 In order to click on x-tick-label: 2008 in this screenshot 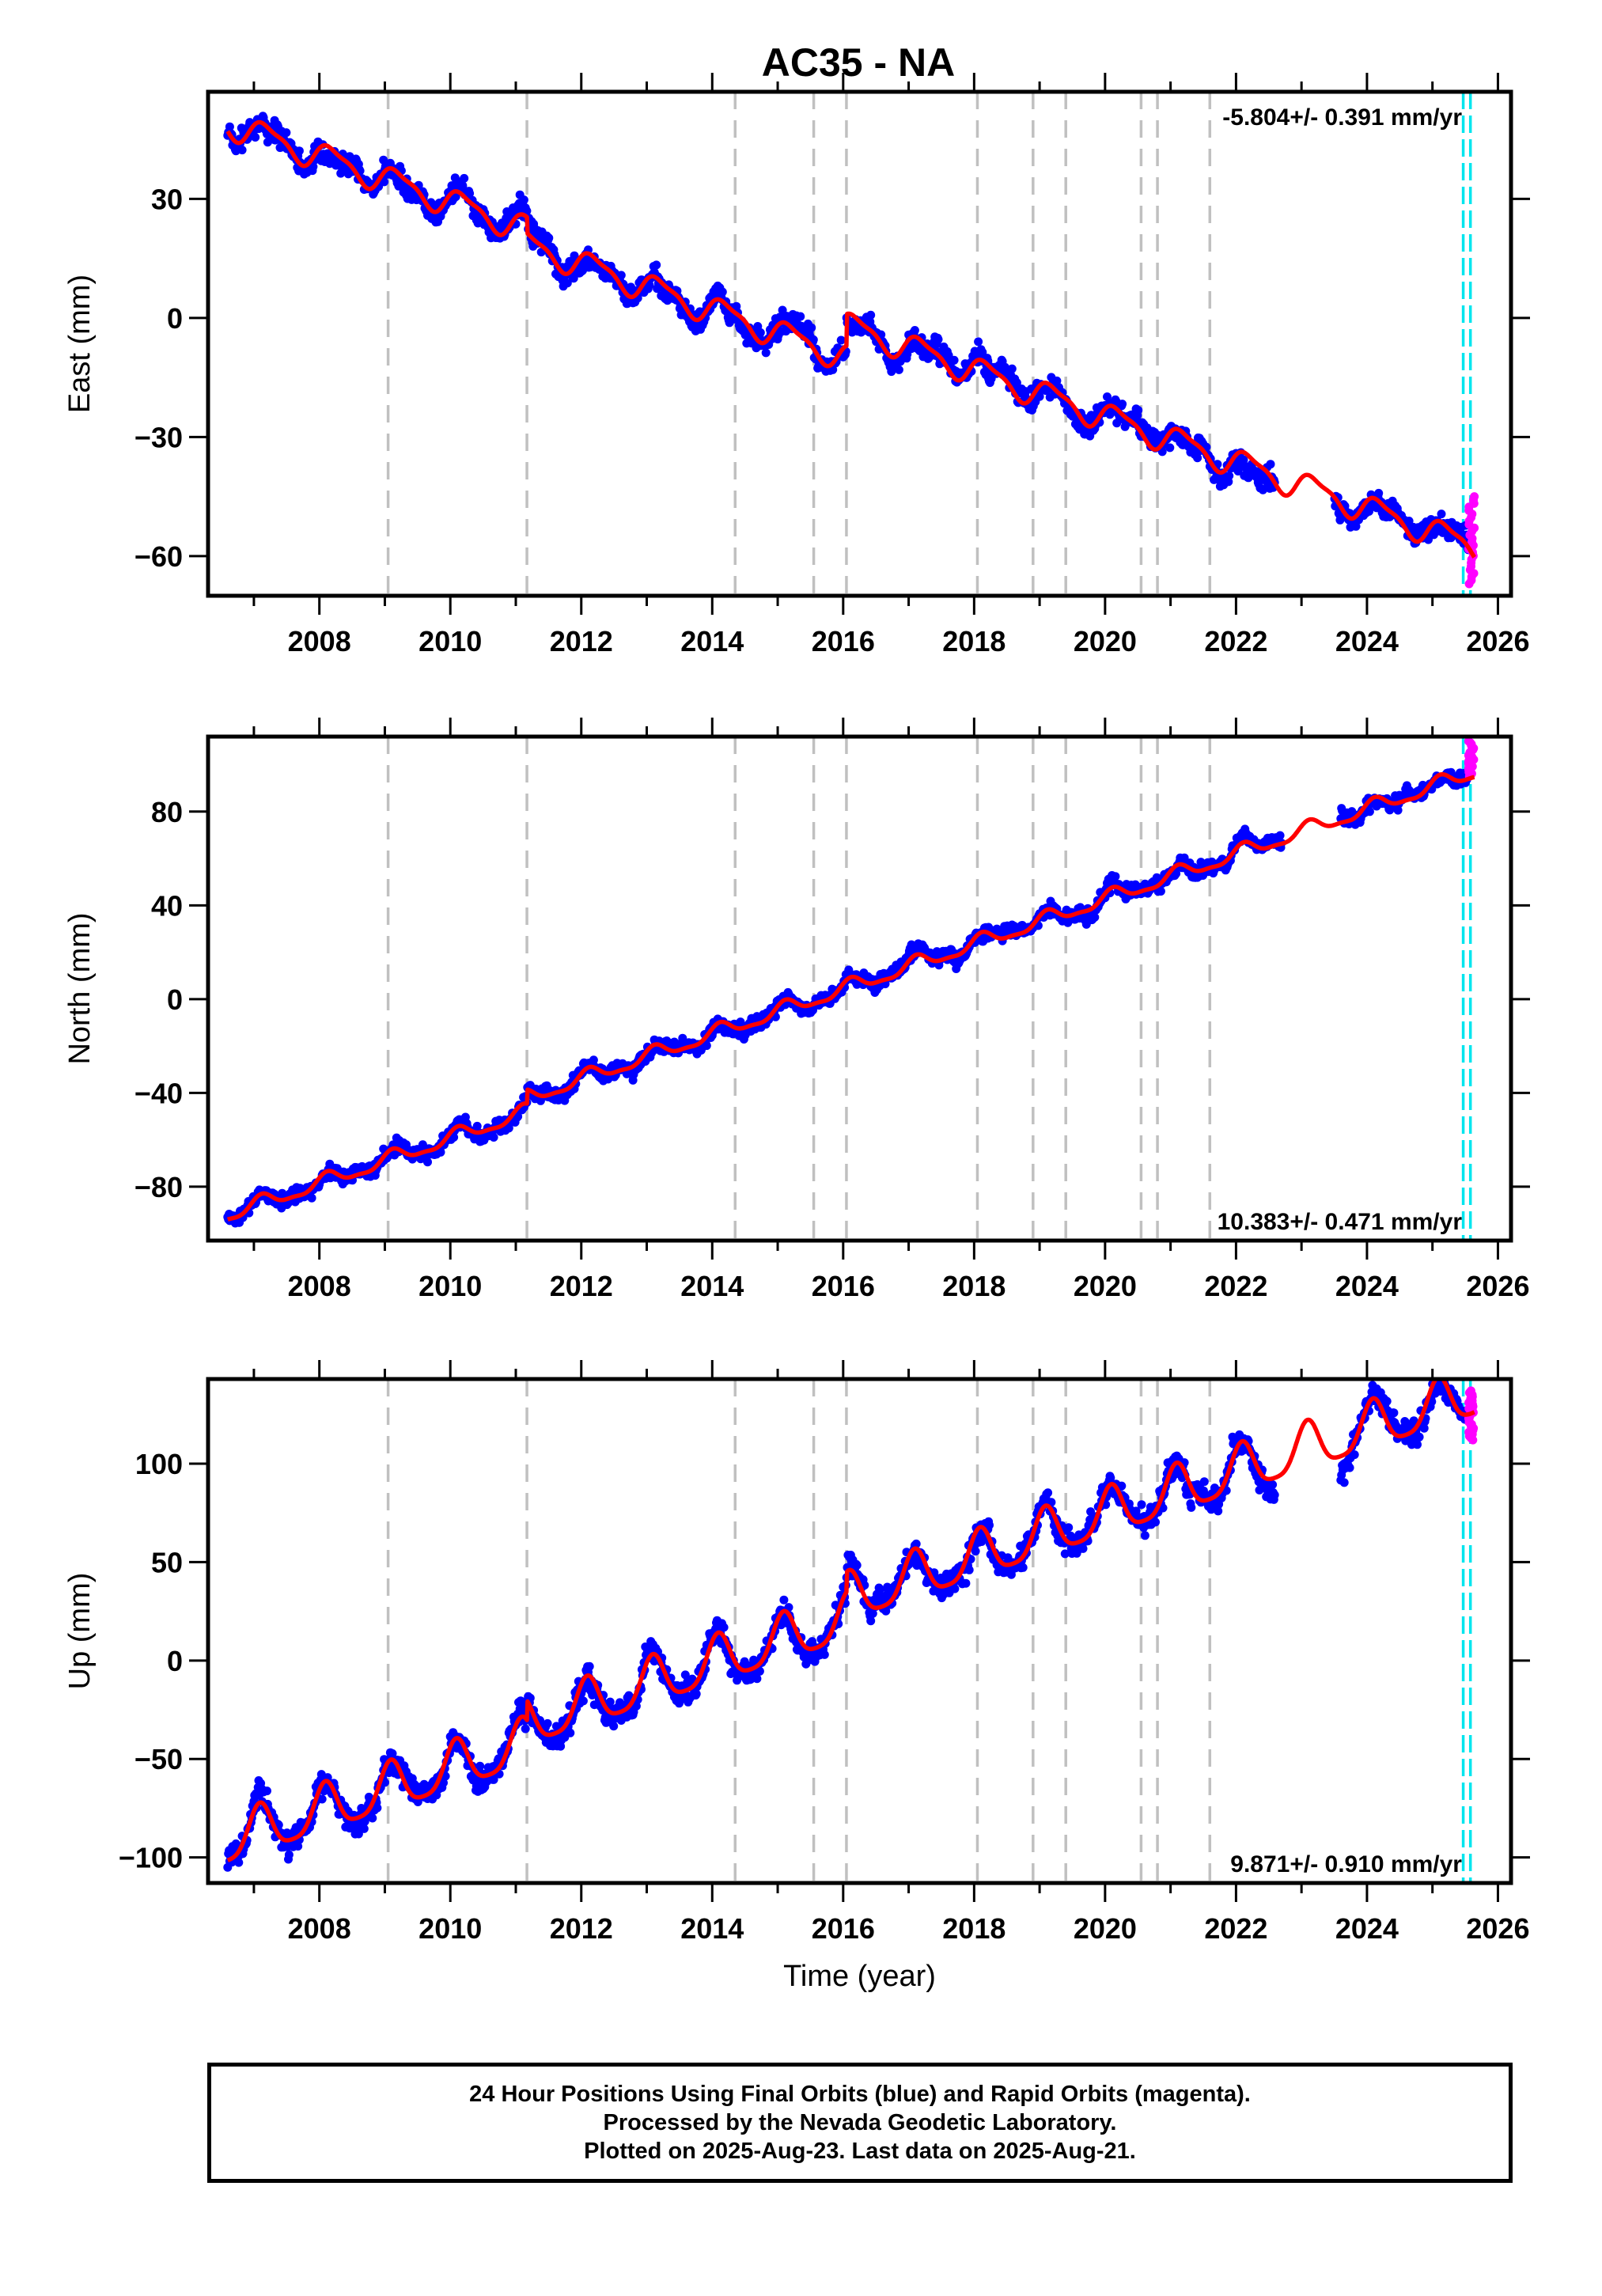, I will do `click(320, 641)`.